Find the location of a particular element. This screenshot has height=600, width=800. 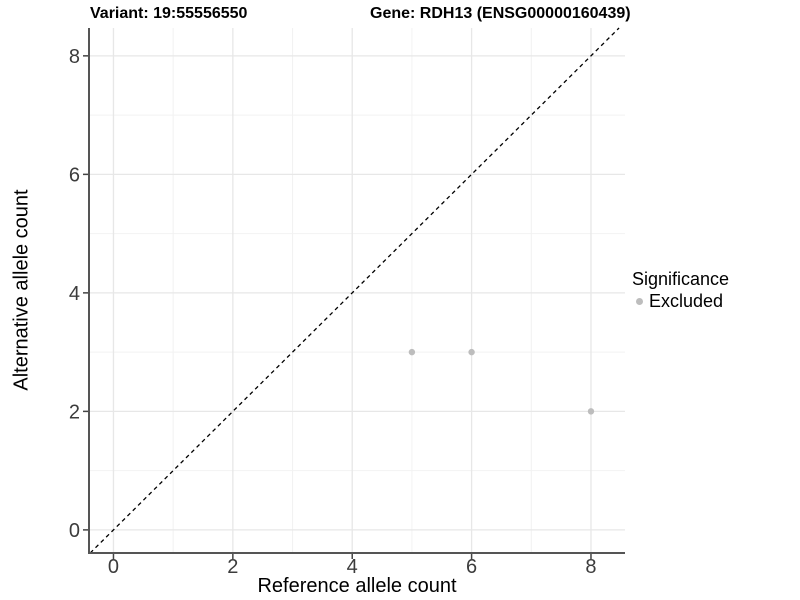

x-tick-label: 8 is located at coordinates (590, 567).